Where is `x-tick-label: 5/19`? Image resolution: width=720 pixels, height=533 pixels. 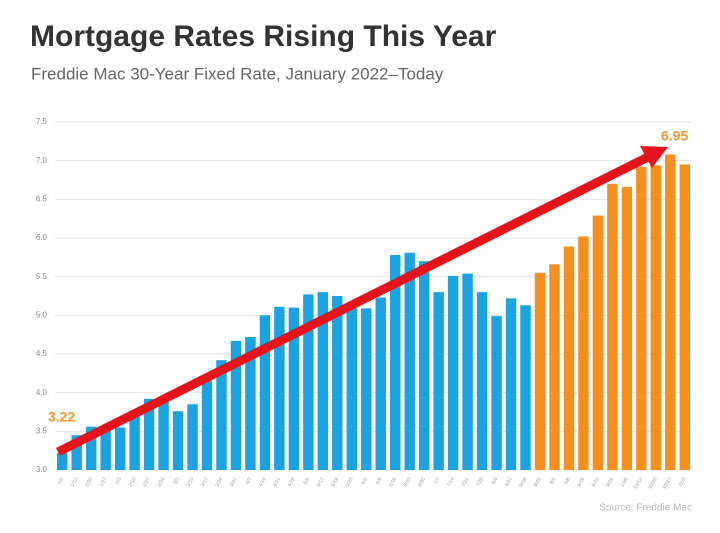
x-tick-label: 5/19 is located at coordinates (335, 482).